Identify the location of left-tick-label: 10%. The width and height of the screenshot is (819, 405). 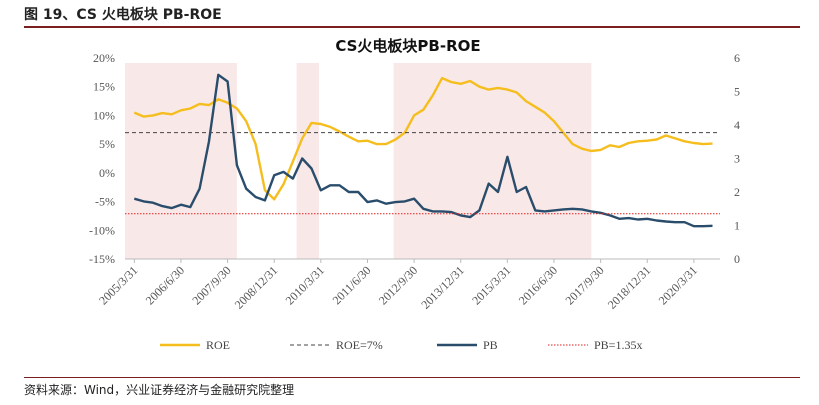
(104, 115).